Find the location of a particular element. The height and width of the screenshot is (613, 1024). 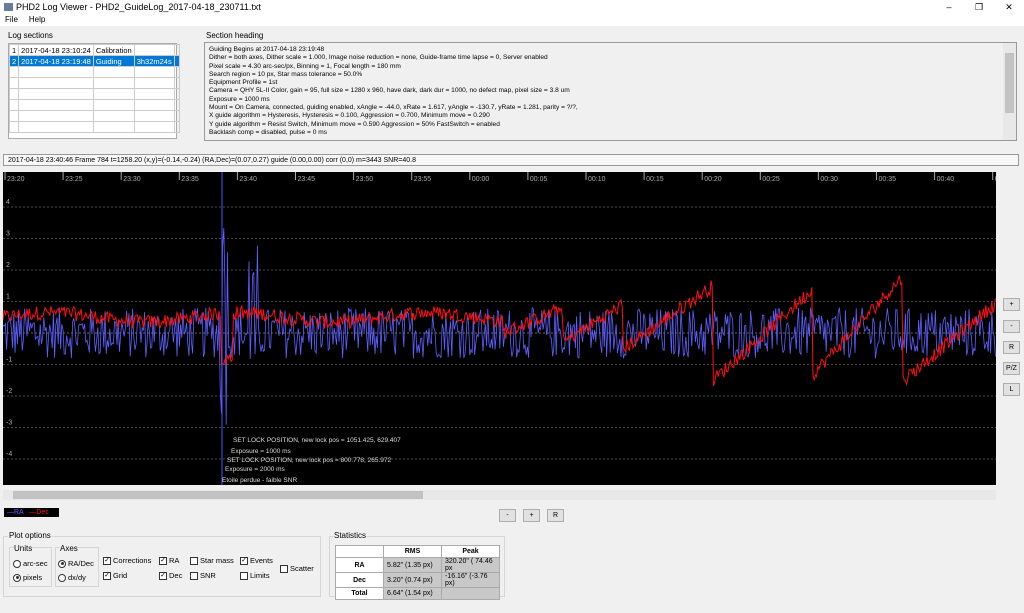

menu-help: Help is located at coordinates (37, 19).